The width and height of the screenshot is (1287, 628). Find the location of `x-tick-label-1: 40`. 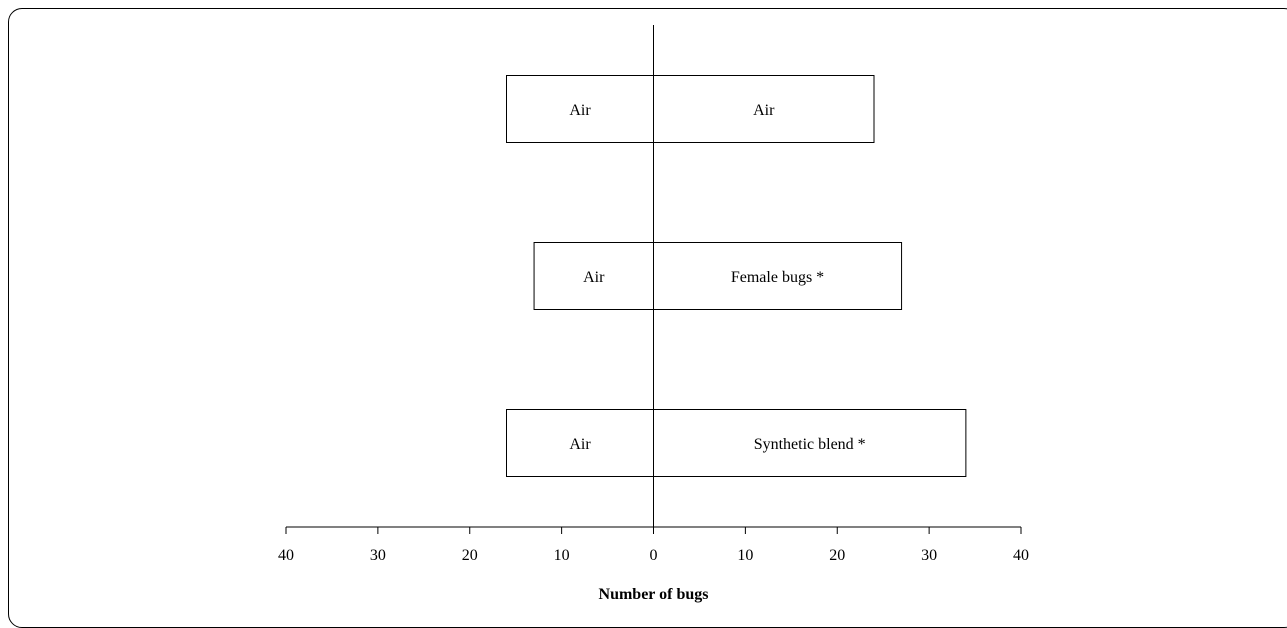

x-tick-label-1: 40 is located at coordinates (286, 555).